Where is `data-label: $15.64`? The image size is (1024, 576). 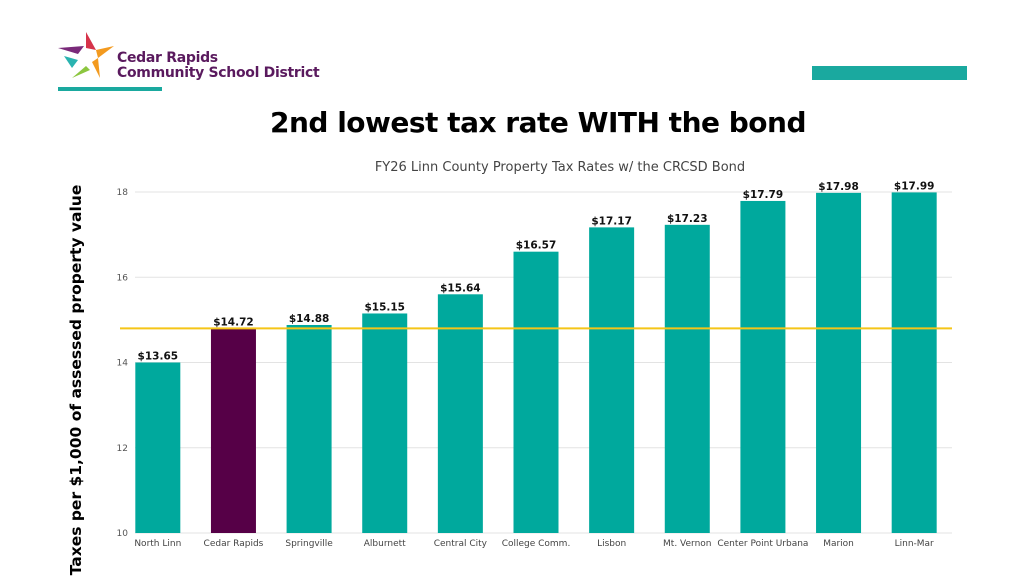
data-label: $15.64 is located at coordinates (460, 288).